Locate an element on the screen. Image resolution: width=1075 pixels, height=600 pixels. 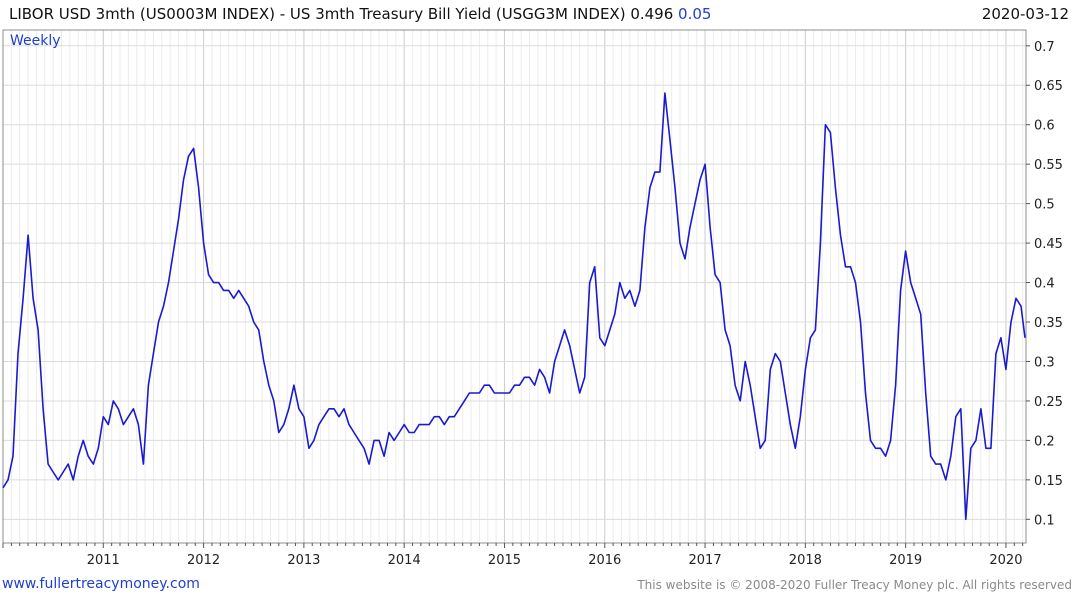
y-tick-label: 0.4 is located at coordinates (1044, 284).